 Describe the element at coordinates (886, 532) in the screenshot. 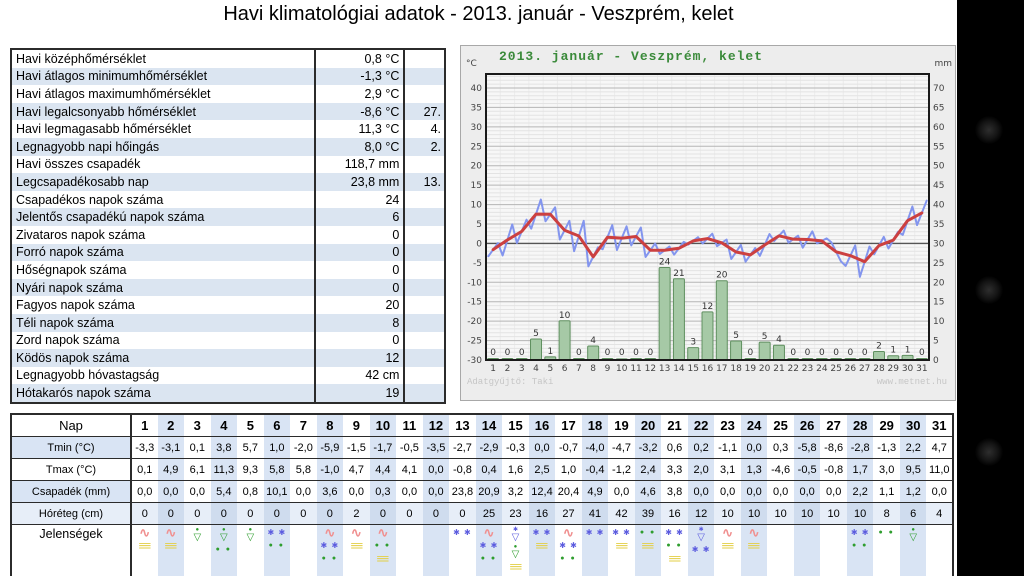

I see `rain-icon: ● ●` at that location.